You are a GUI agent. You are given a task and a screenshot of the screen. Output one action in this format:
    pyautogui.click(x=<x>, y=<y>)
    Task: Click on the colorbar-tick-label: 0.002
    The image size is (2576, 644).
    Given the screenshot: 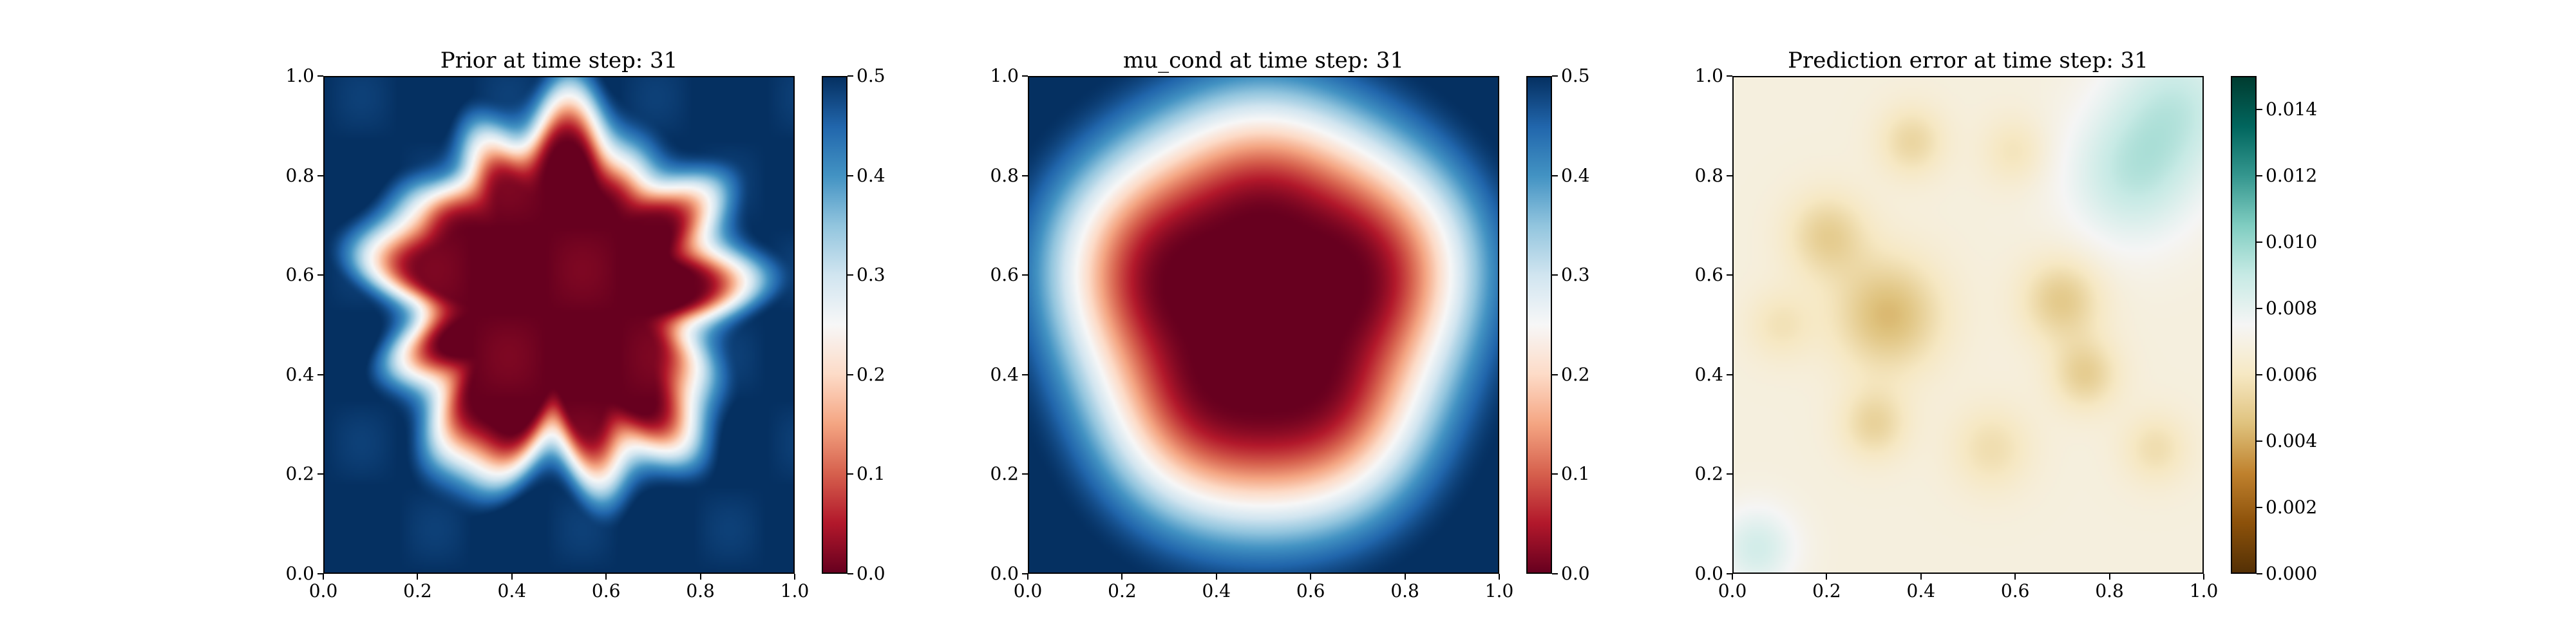 What is the action you would take?
    pyautogui.click(x=2292, y=507)
    